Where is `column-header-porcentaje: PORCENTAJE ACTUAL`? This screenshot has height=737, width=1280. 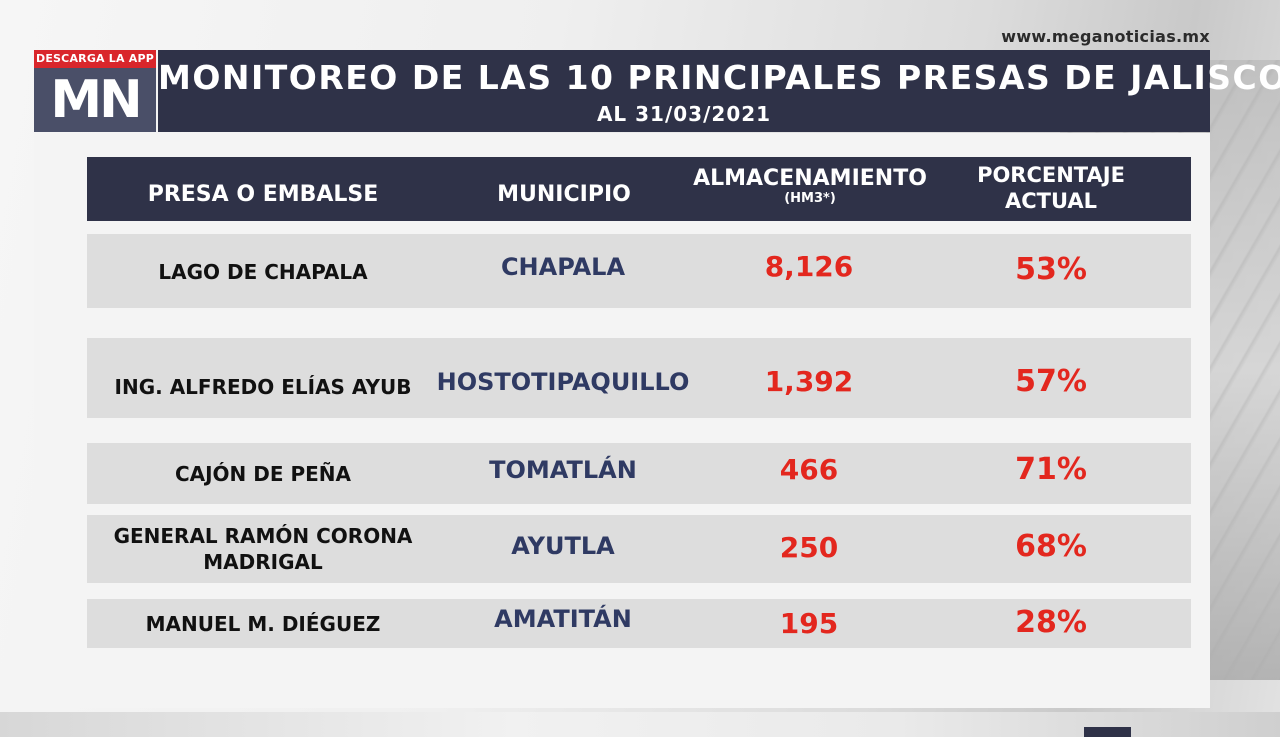
column-header-porcentaje: PORCENTAJE ACTUAL is located at coordinates (1051, 188).